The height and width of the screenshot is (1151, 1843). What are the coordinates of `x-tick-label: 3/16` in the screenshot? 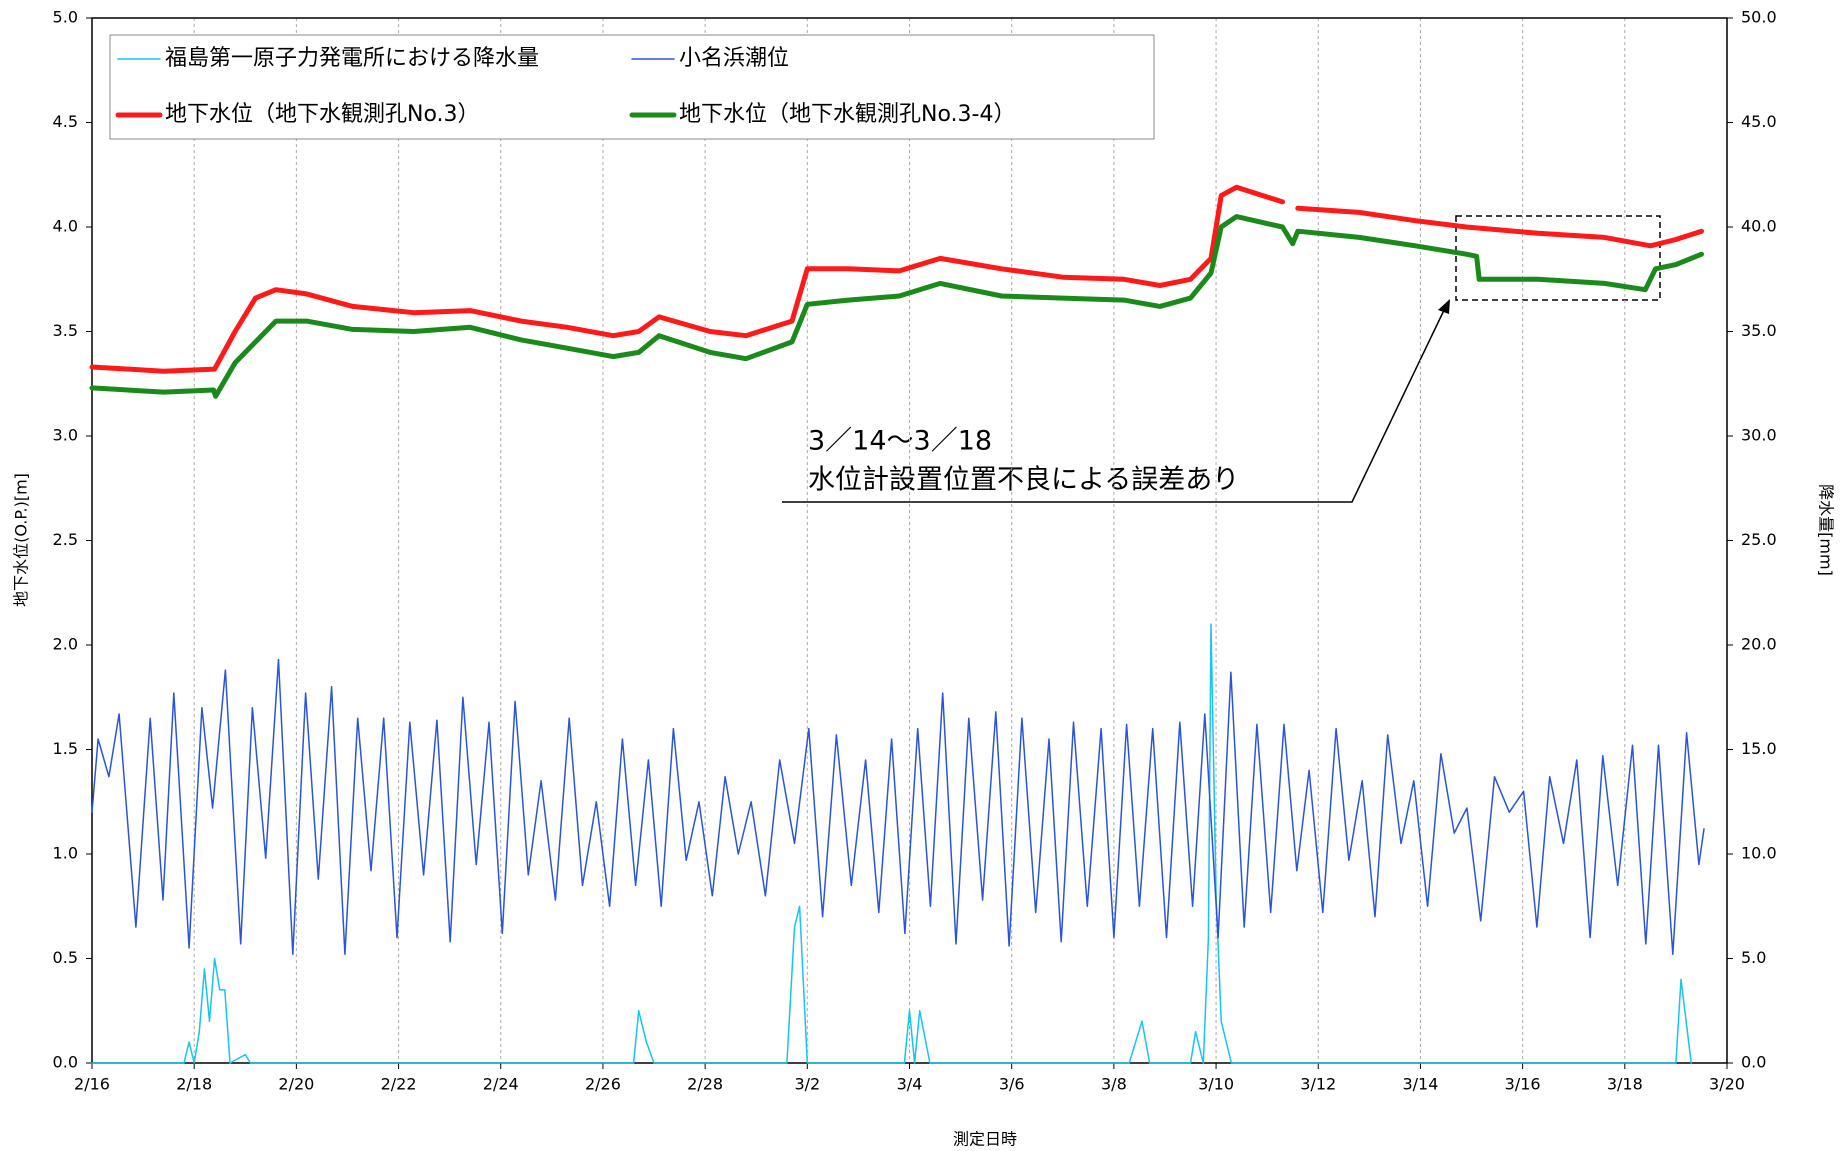 It's located at (1523, 1084).